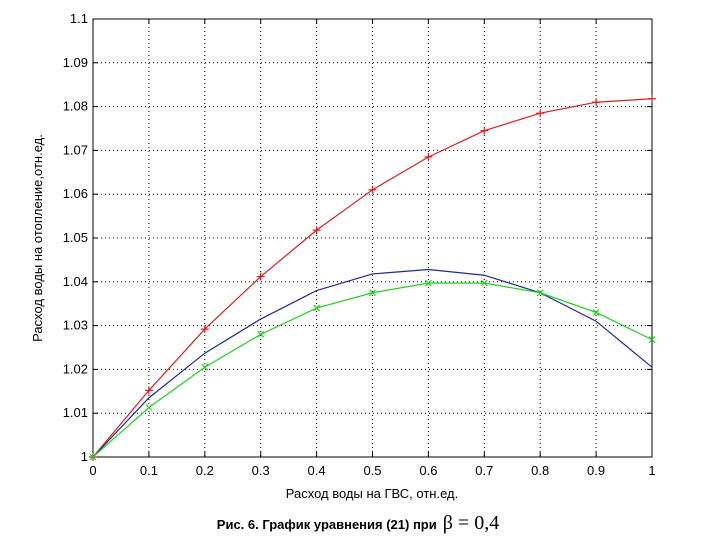 This screenshot has height=538, width=716. Describe the element at coordinates (205, 470) in the screenshot. I see `x-tick-label: 0.2` at that location.